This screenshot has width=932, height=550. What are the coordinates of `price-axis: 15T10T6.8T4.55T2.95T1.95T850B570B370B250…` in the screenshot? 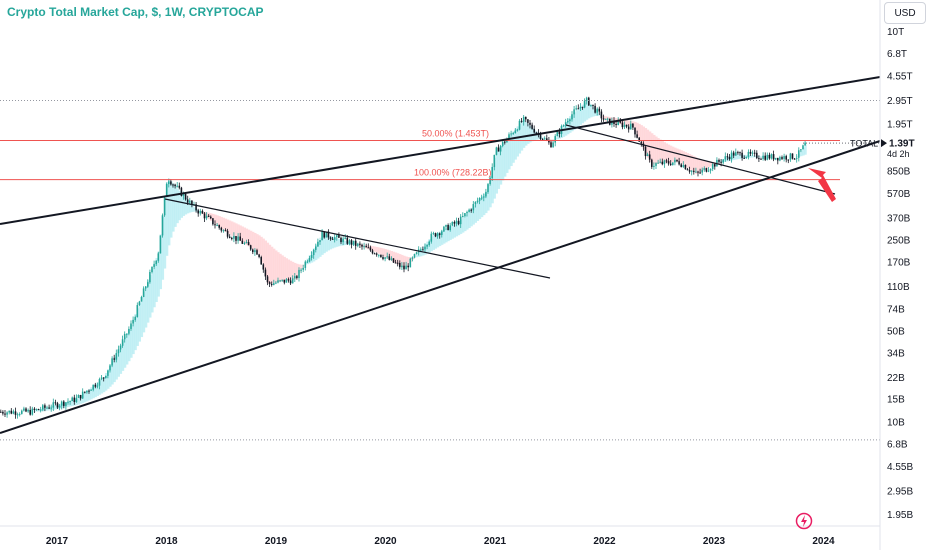 It's located at (900, 262).